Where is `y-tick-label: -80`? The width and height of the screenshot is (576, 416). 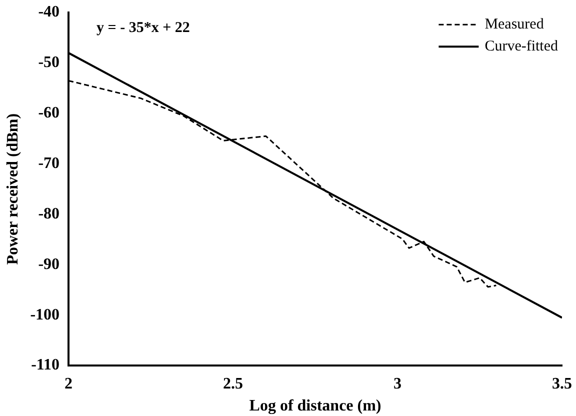 y-tick-label: -80 is located at coordinates (49, 213).